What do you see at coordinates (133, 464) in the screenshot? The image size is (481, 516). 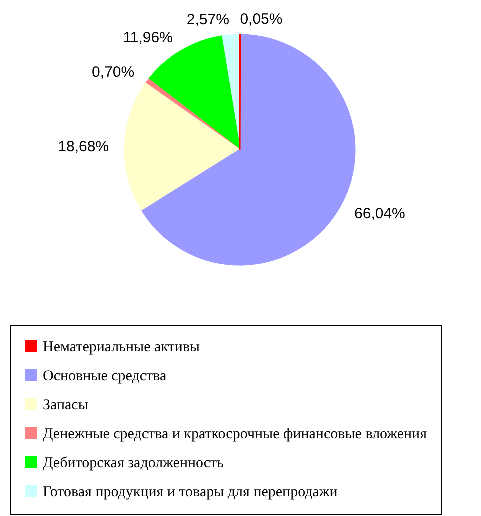 I see `legend-label: Дебиторская задолженность` at bounding box center [133, 464].